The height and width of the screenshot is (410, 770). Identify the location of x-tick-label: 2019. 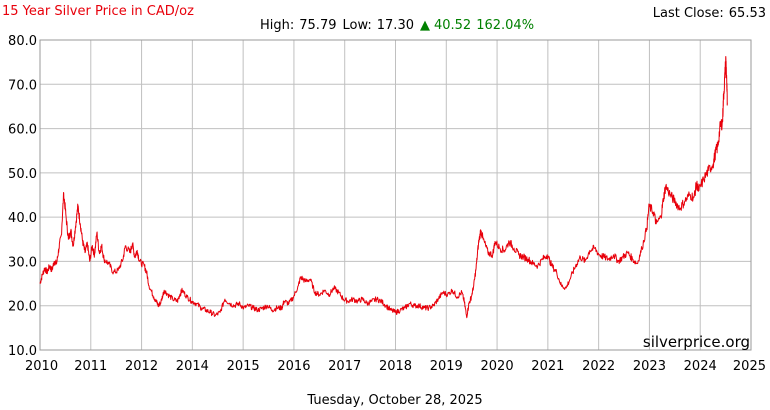
(446, 366).